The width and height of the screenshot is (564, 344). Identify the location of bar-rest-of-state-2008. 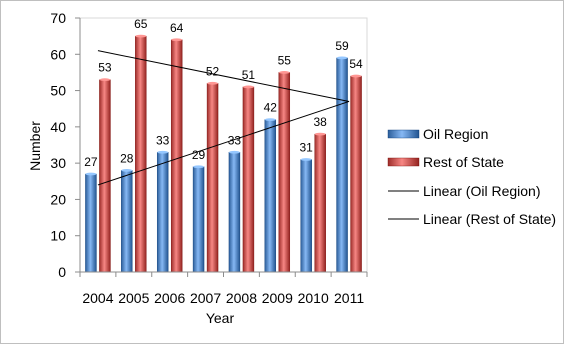
(248, 179).